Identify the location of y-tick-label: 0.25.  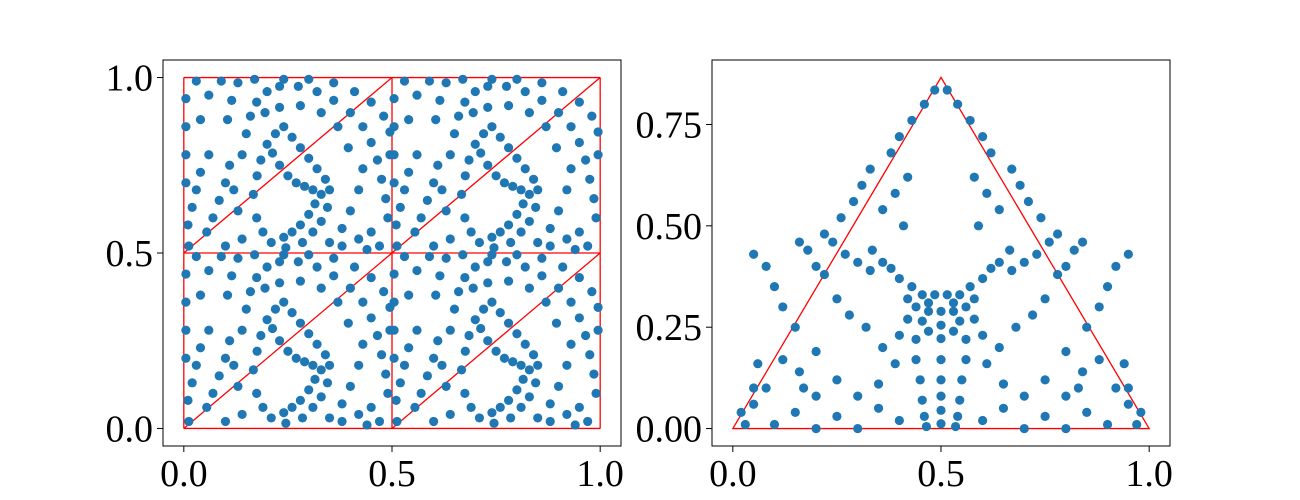
(669, 328).